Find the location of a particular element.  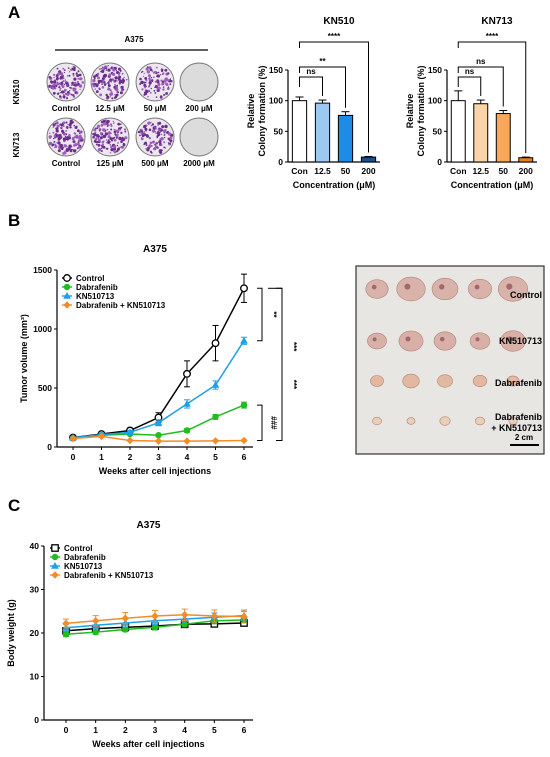

legend-label: Dabrafenib + KN510713 is located at coordinates (121, 305).